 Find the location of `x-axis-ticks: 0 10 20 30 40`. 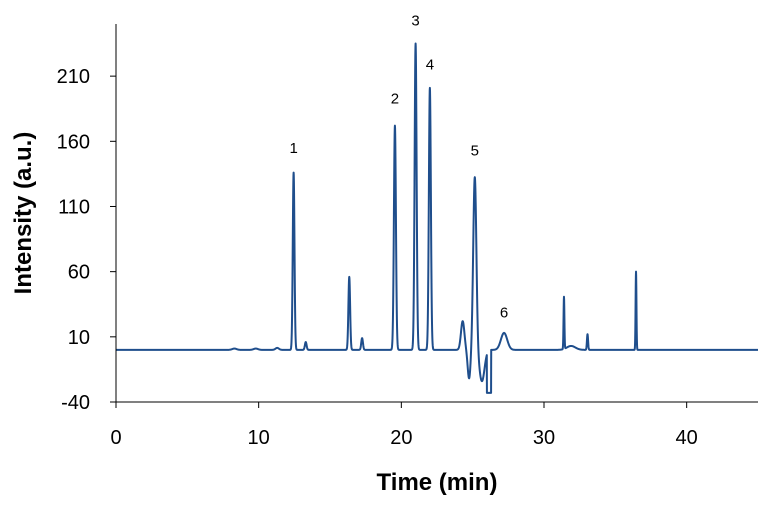

x-axis-ticks: 0 10 20 30 40 is located at coordinates (404, 425).